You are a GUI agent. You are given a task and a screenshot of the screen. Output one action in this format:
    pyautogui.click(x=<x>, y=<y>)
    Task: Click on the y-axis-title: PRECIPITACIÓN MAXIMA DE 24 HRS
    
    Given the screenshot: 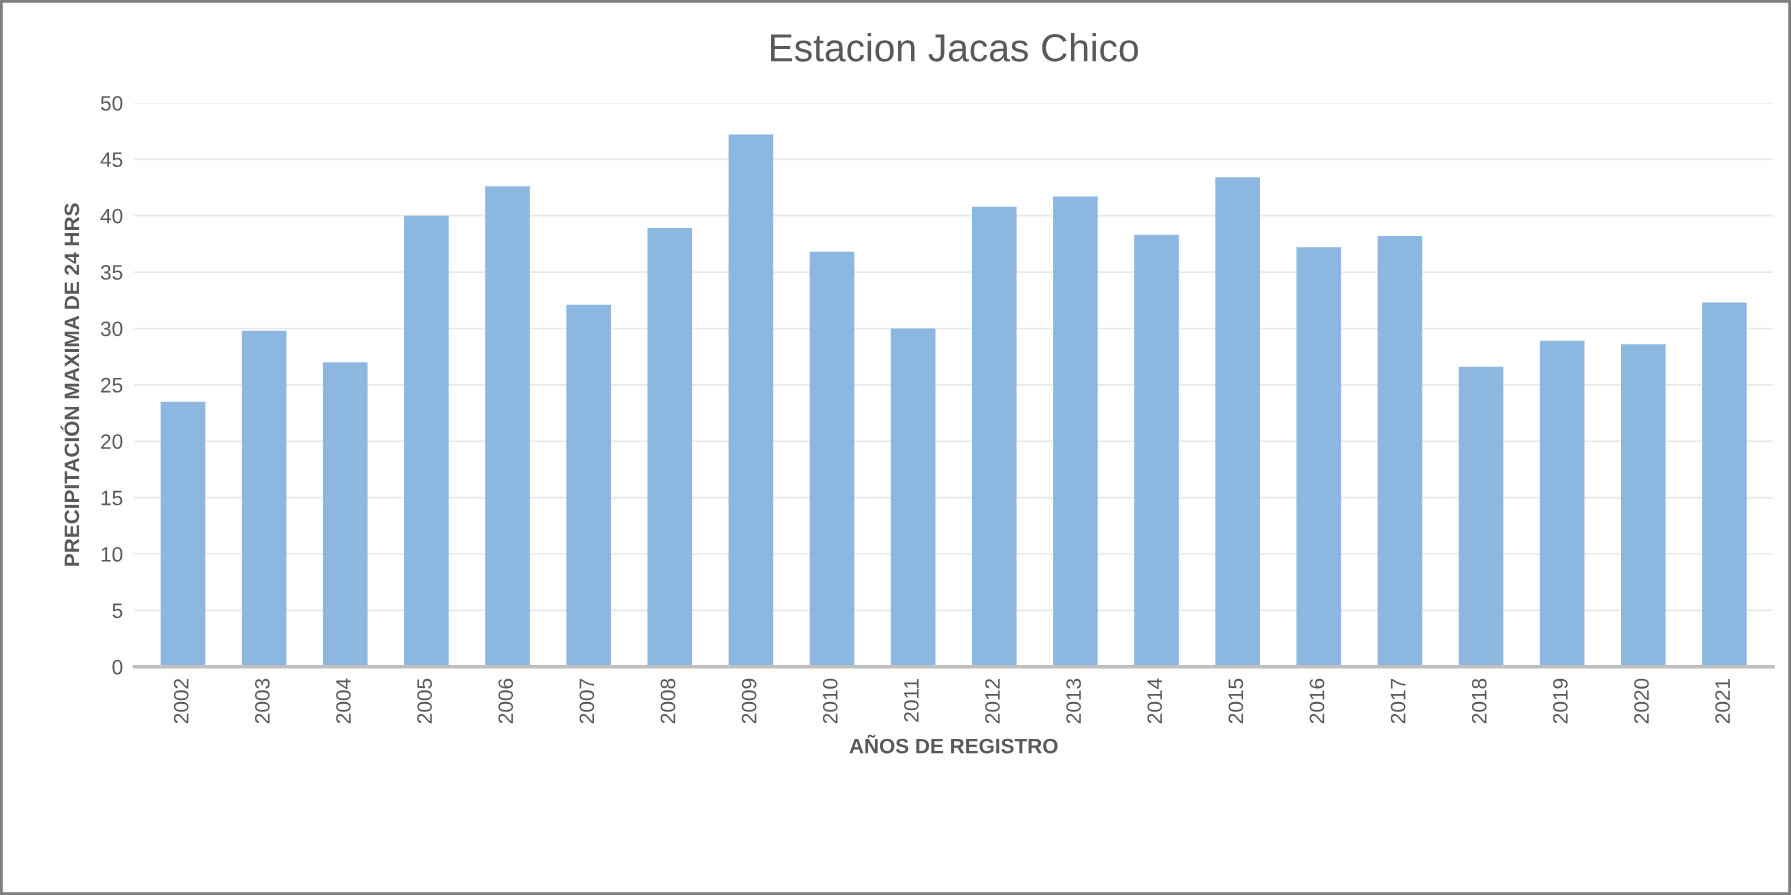 What is the action you would take?
    pyautogui.click(x=70, y=384)
    